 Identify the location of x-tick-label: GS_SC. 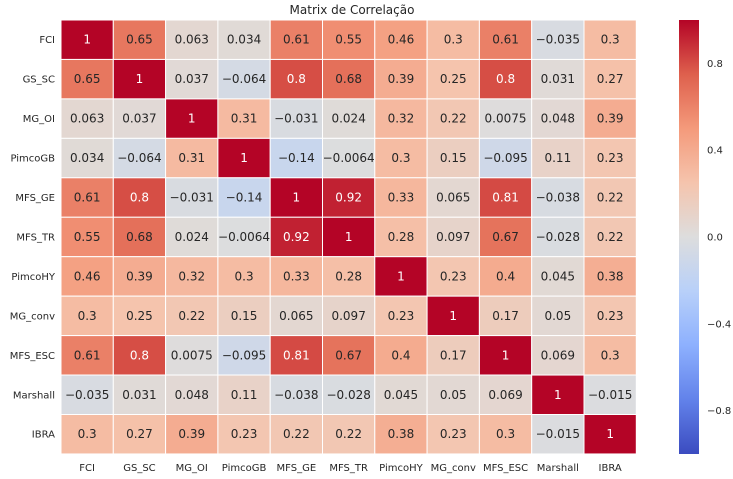
(139, 468).